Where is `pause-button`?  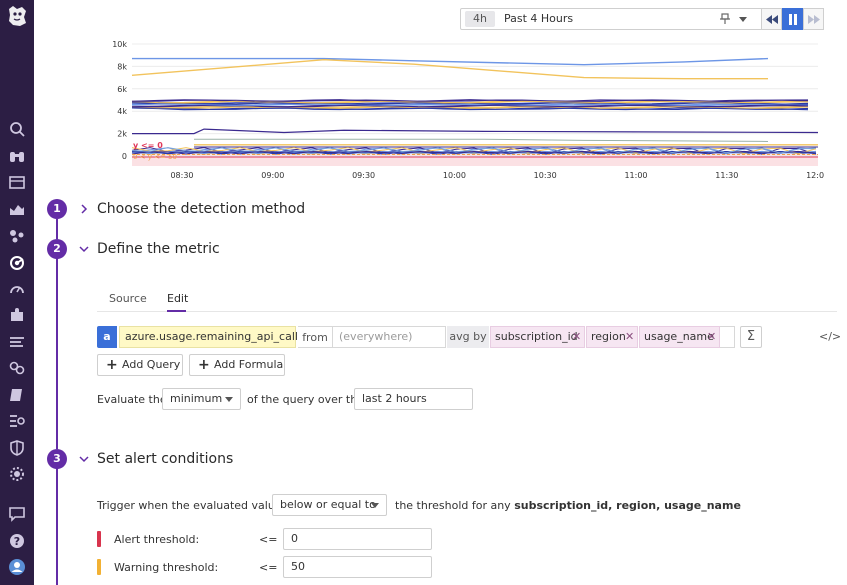
pause-button is located at coordinates (792, 19).